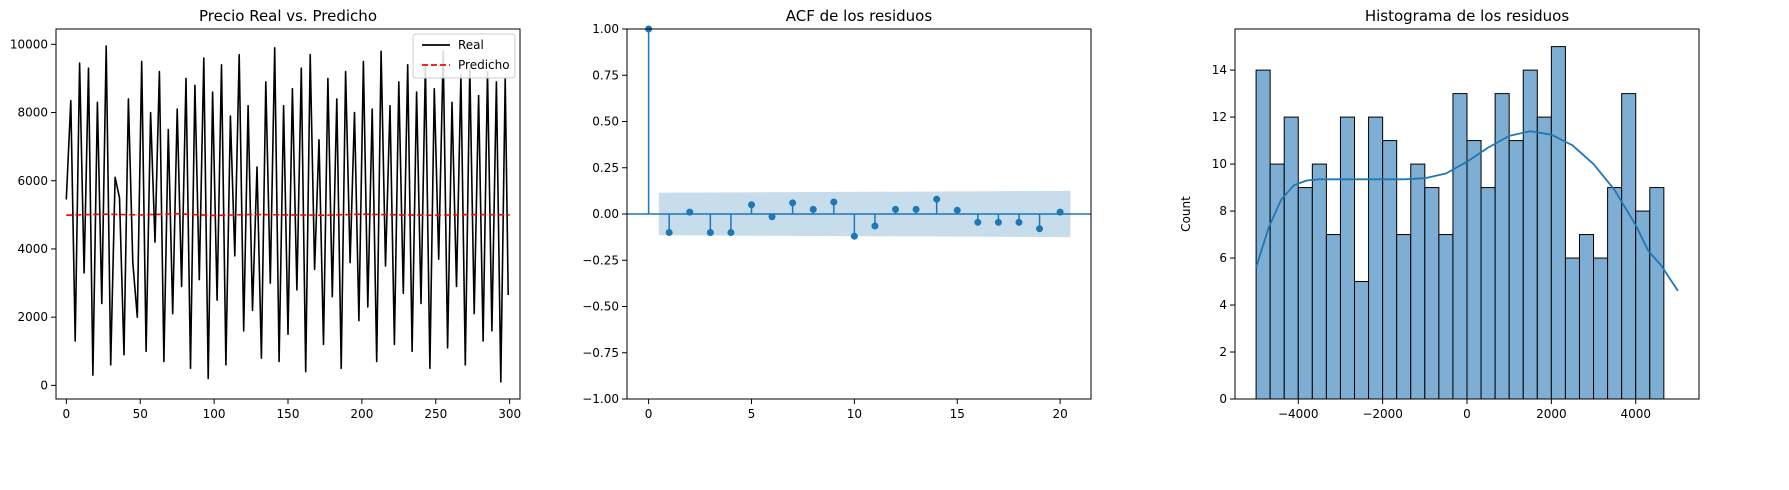  I want to click on x-tick-label: −2000, so click(1382, 414).